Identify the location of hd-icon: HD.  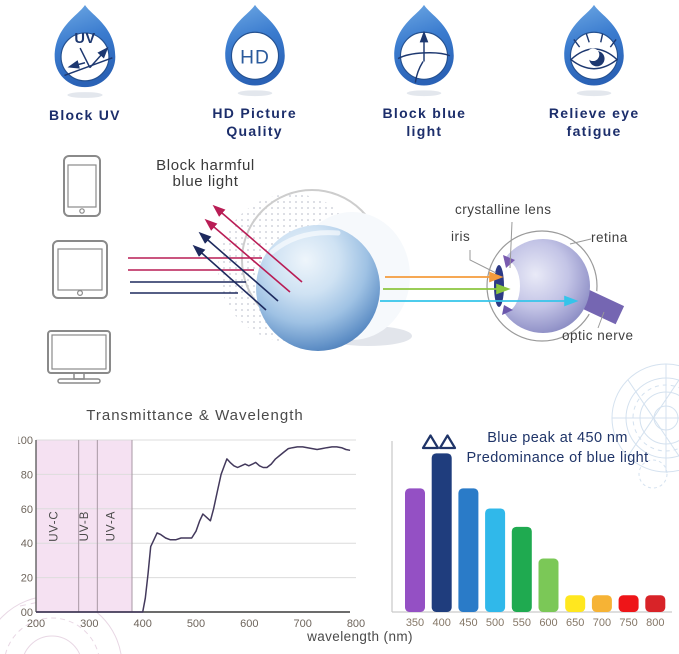
(254, 50).